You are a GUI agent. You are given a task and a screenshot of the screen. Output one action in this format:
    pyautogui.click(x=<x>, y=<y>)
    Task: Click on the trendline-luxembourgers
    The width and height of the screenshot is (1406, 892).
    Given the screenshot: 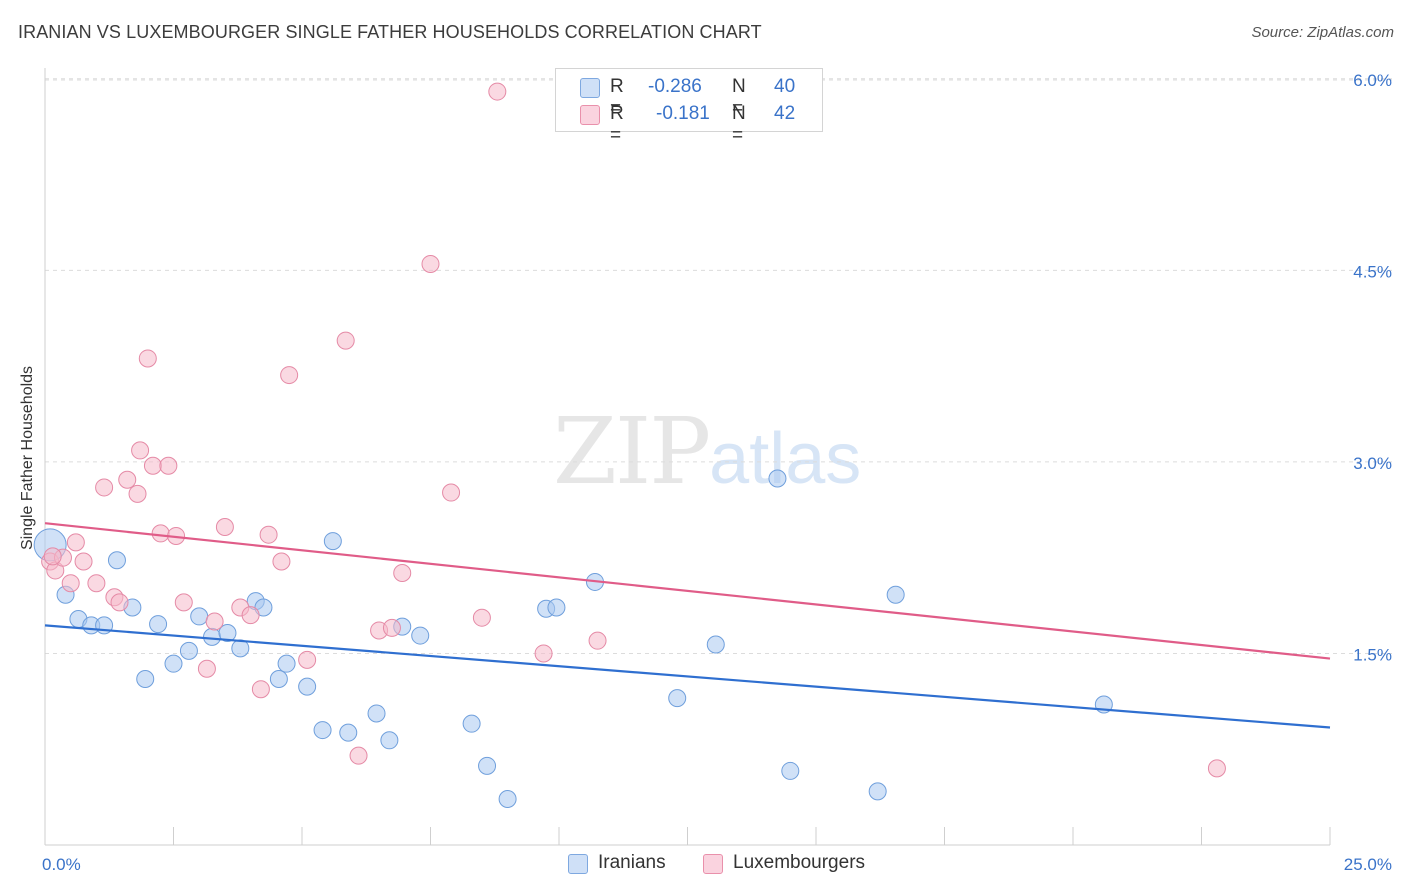 What is the action you would take?
    pyautogui.click(x=687, y=591)
    